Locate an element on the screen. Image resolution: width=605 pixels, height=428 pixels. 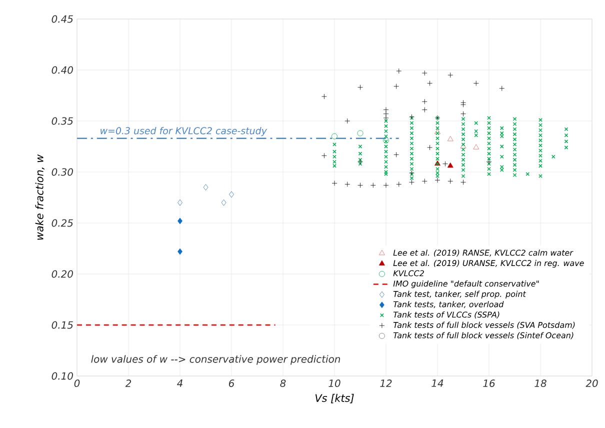
y-tick-label: 0.10 is located at coordinates (62, 376).